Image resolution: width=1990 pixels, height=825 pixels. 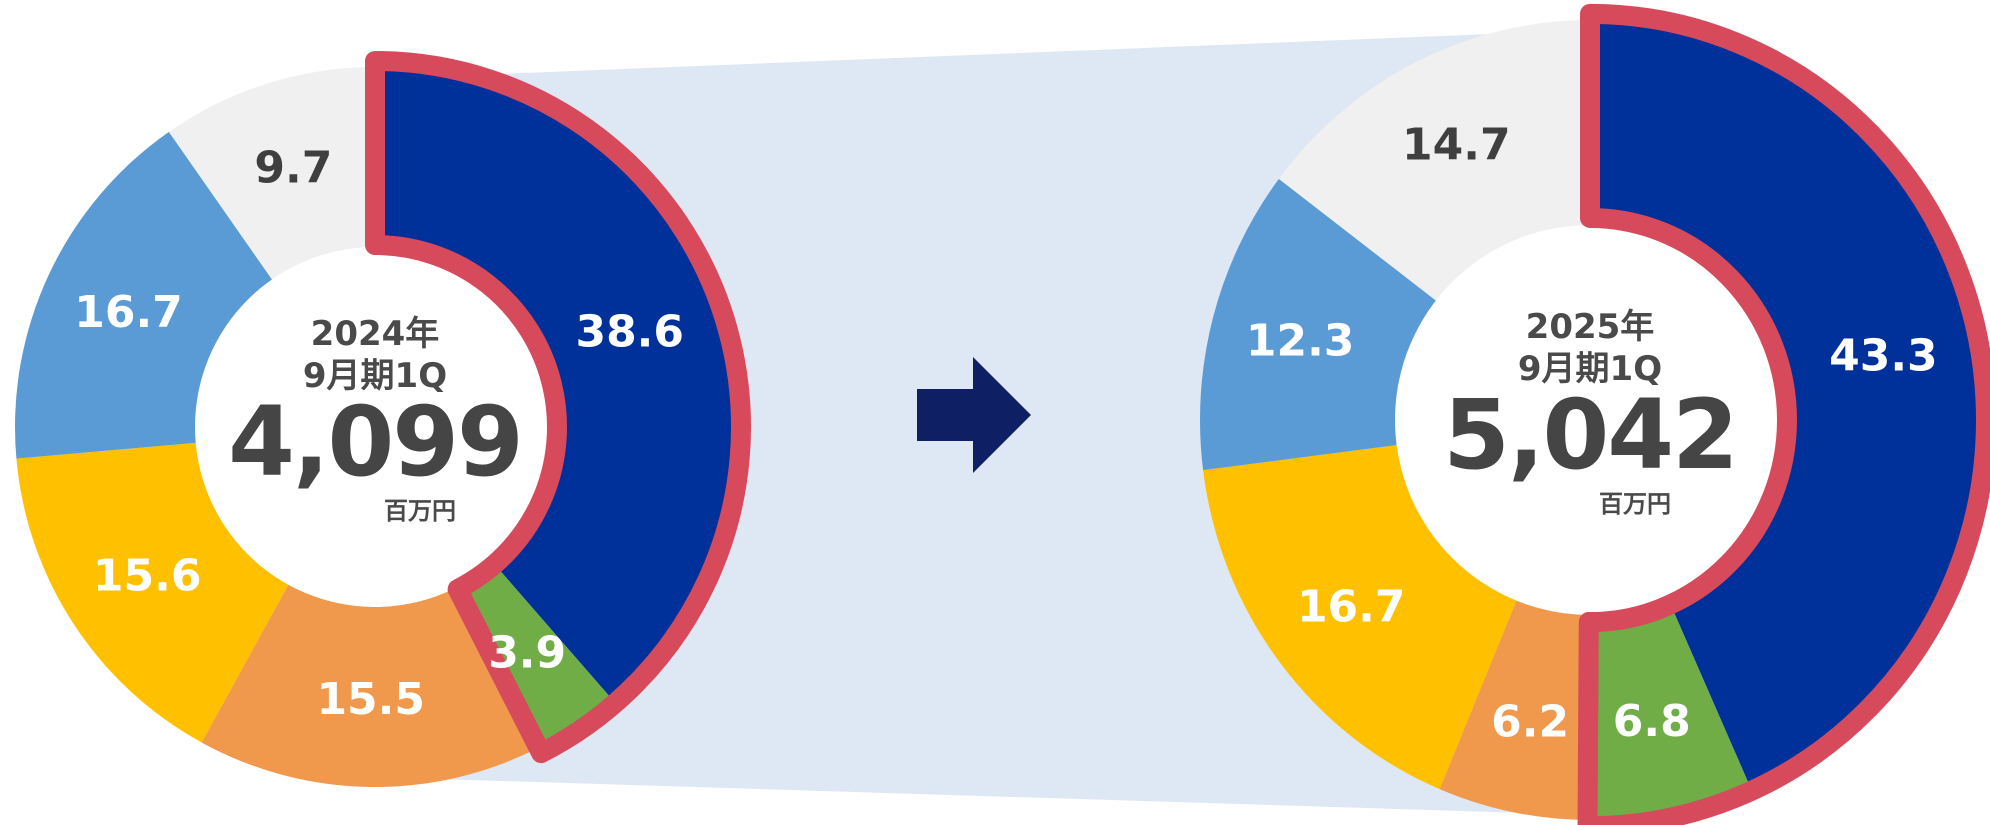 What do you see at coordinates (1883, 356) in the screenshot?
I see `slice-value-label: 43.3` at bounding box center [1883, 356].